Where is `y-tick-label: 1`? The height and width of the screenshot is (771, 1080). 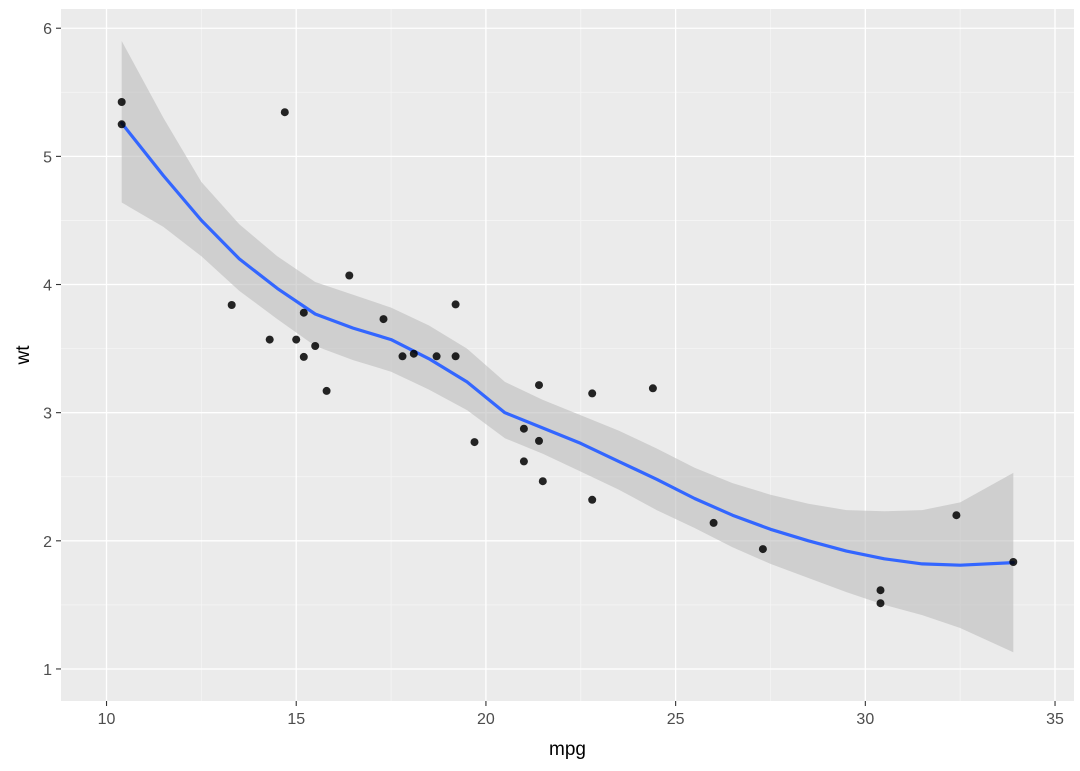 y-tick-label: 1 is located at coordinates (47, 670).